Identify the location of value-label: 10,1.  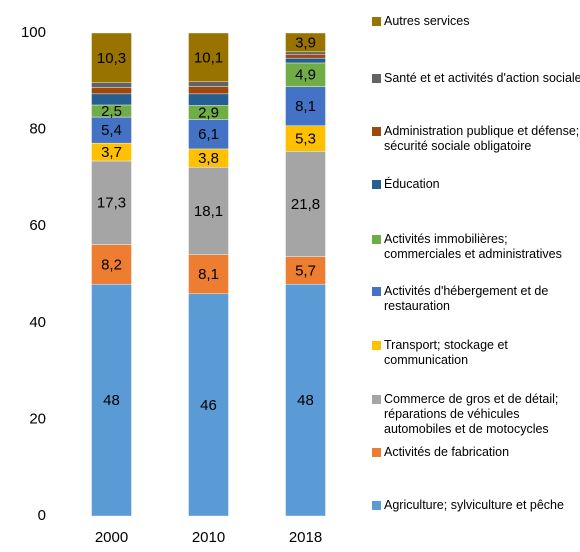
(208, 57).